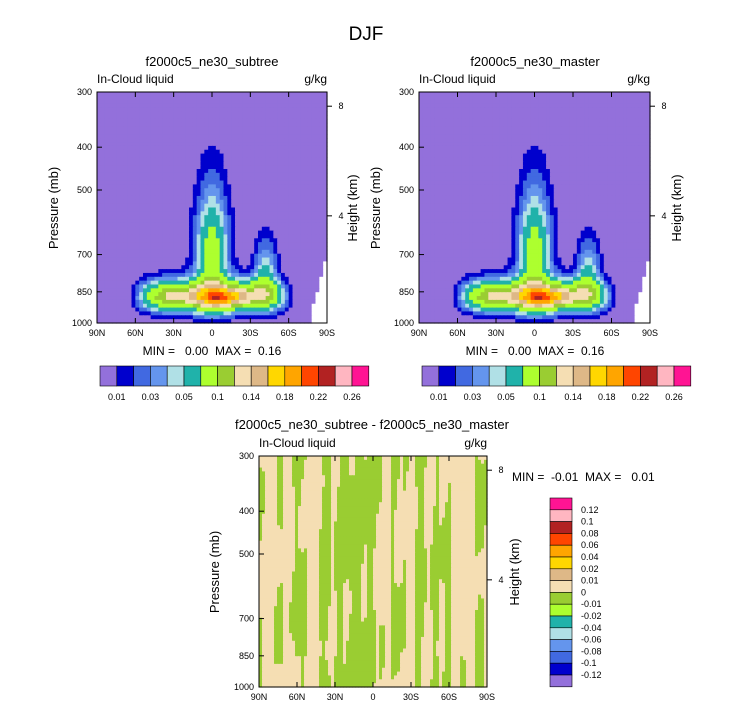  I want to click on colorbar: 0.01 0.03 0.05 0.1 0.14 0.18 0.22 0.26, so click(234, 383).